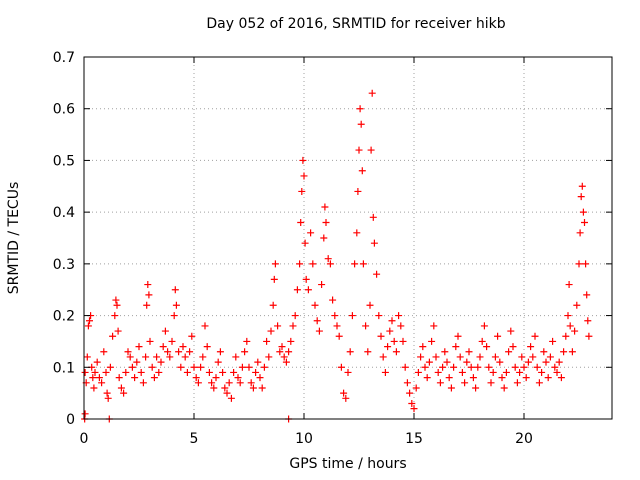 This screenshot has height=480, width=640. Describe the element at coordinates (194, 439) in the screenshot. I see `x-tick-label: 5` at that location.